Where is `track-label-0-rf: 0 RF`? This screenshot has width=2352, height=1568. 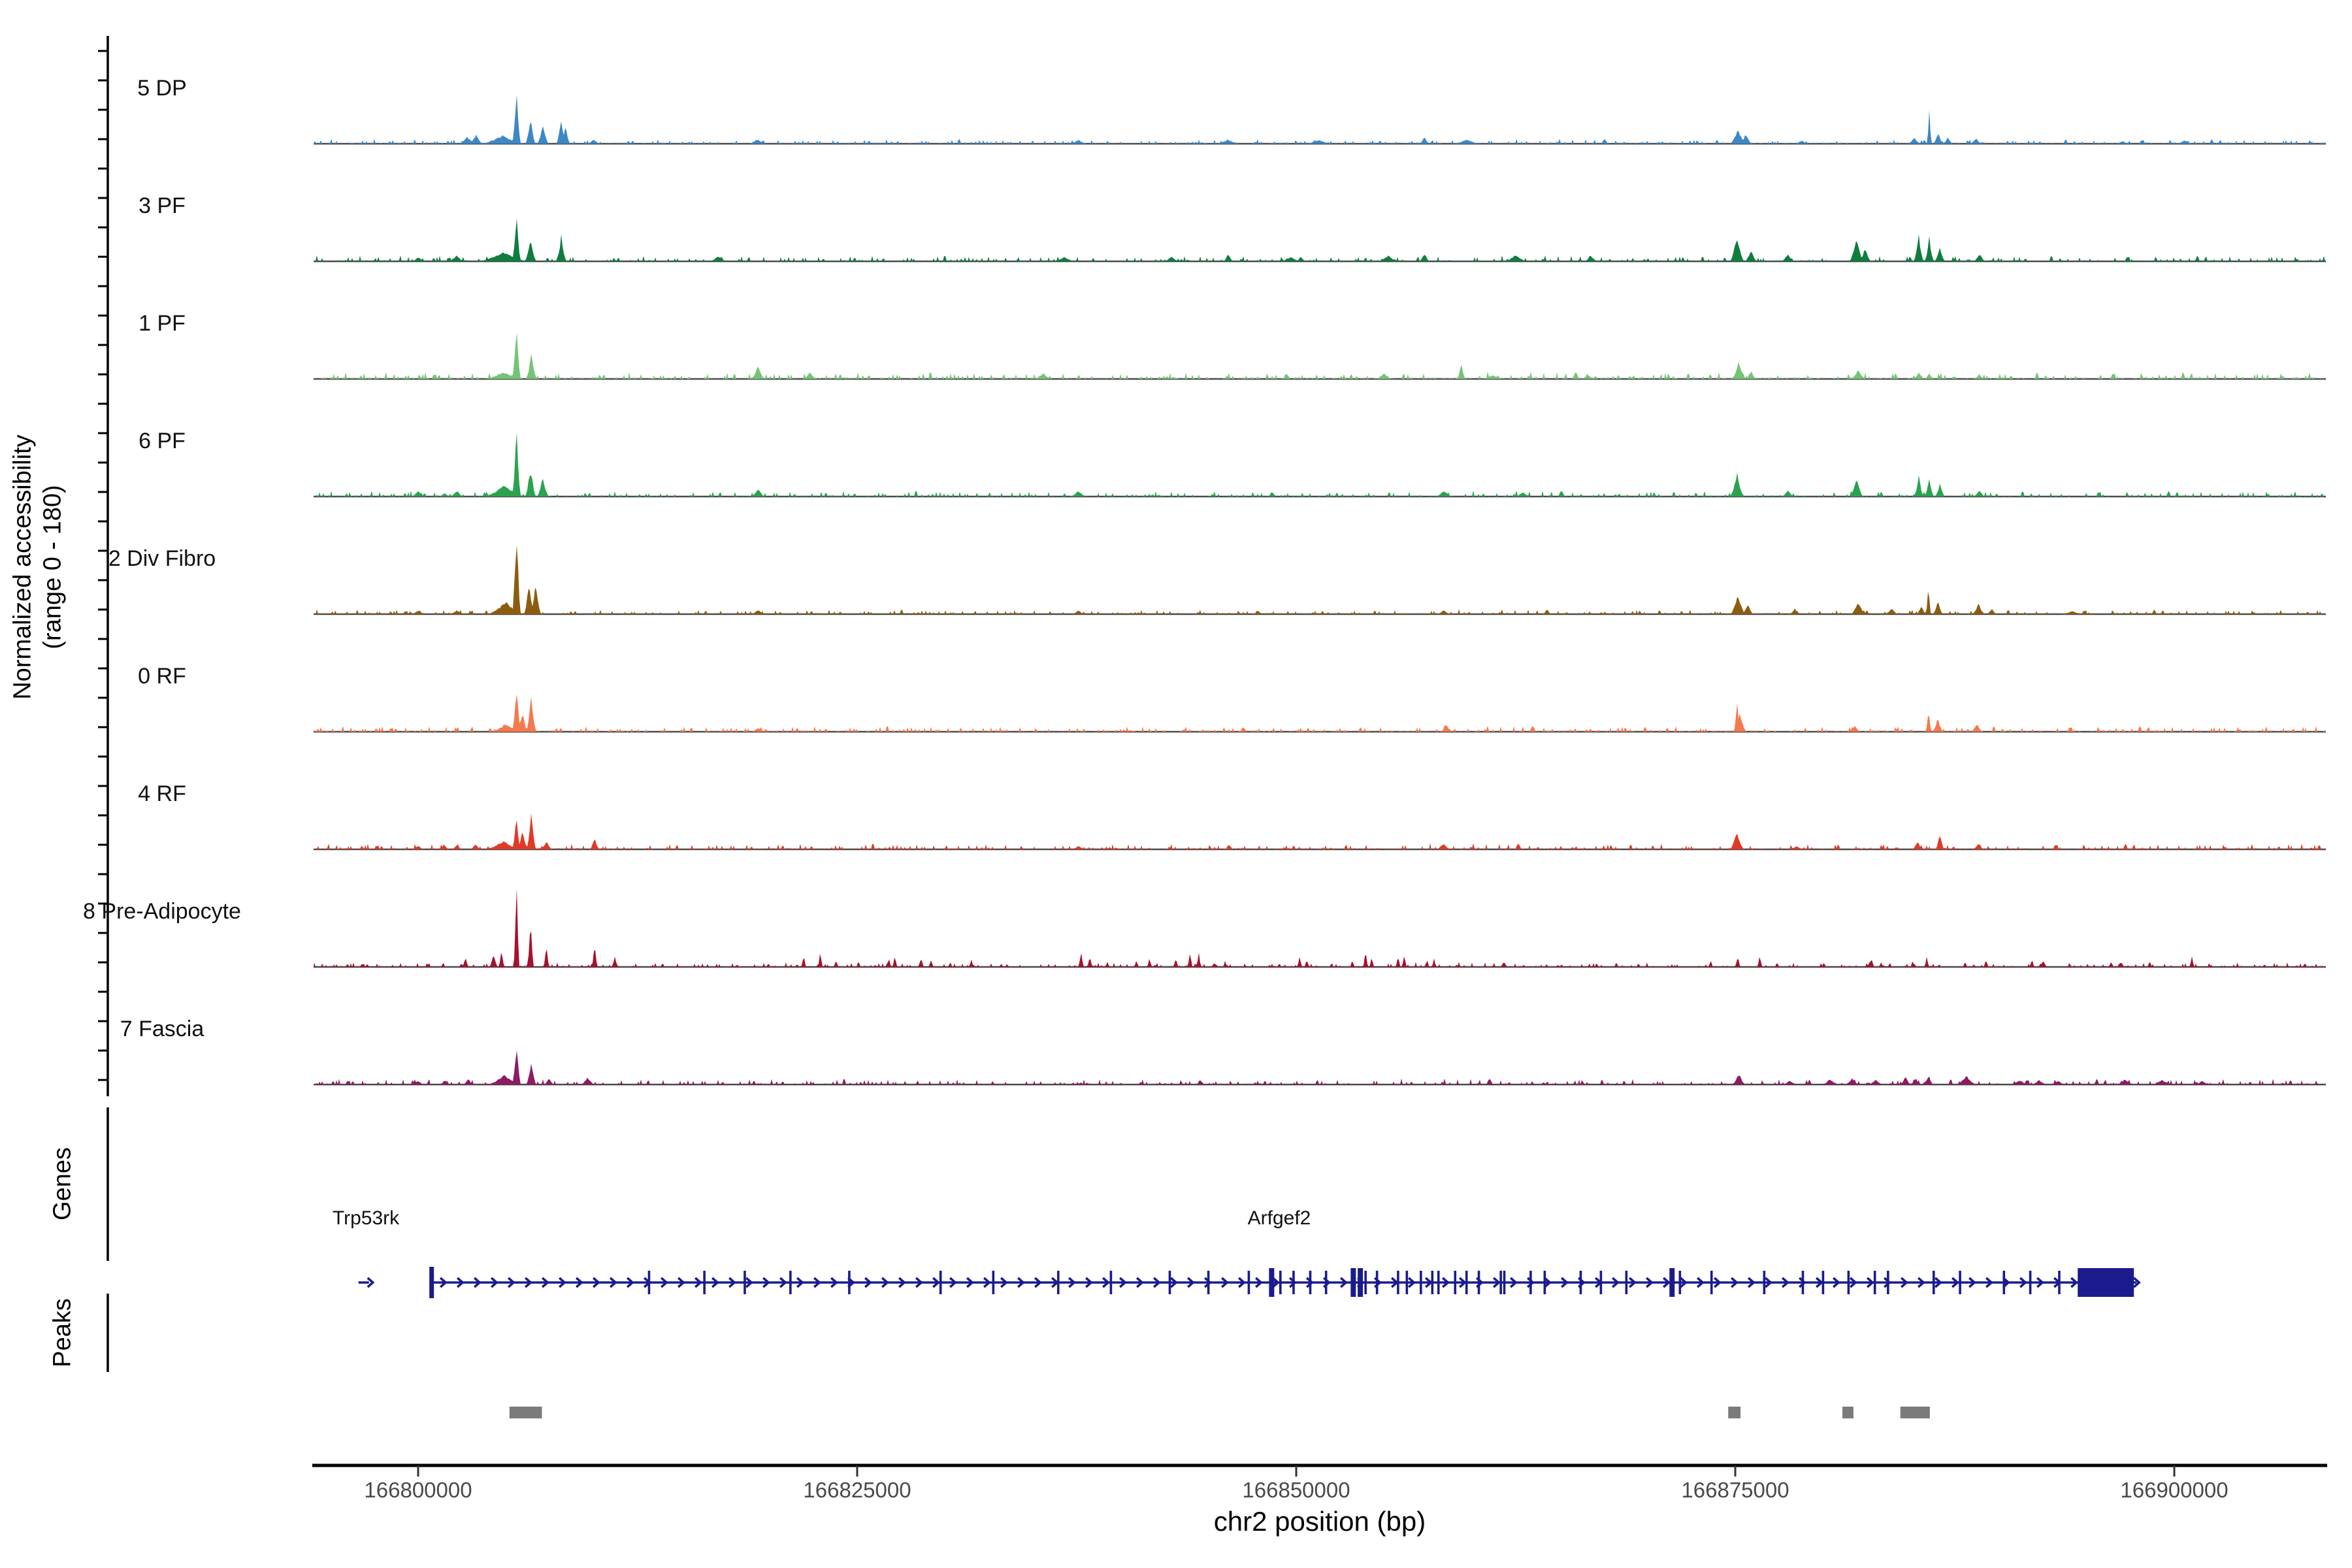
track-label-0-rf: 0 RF is located at coordinates (162, 676).